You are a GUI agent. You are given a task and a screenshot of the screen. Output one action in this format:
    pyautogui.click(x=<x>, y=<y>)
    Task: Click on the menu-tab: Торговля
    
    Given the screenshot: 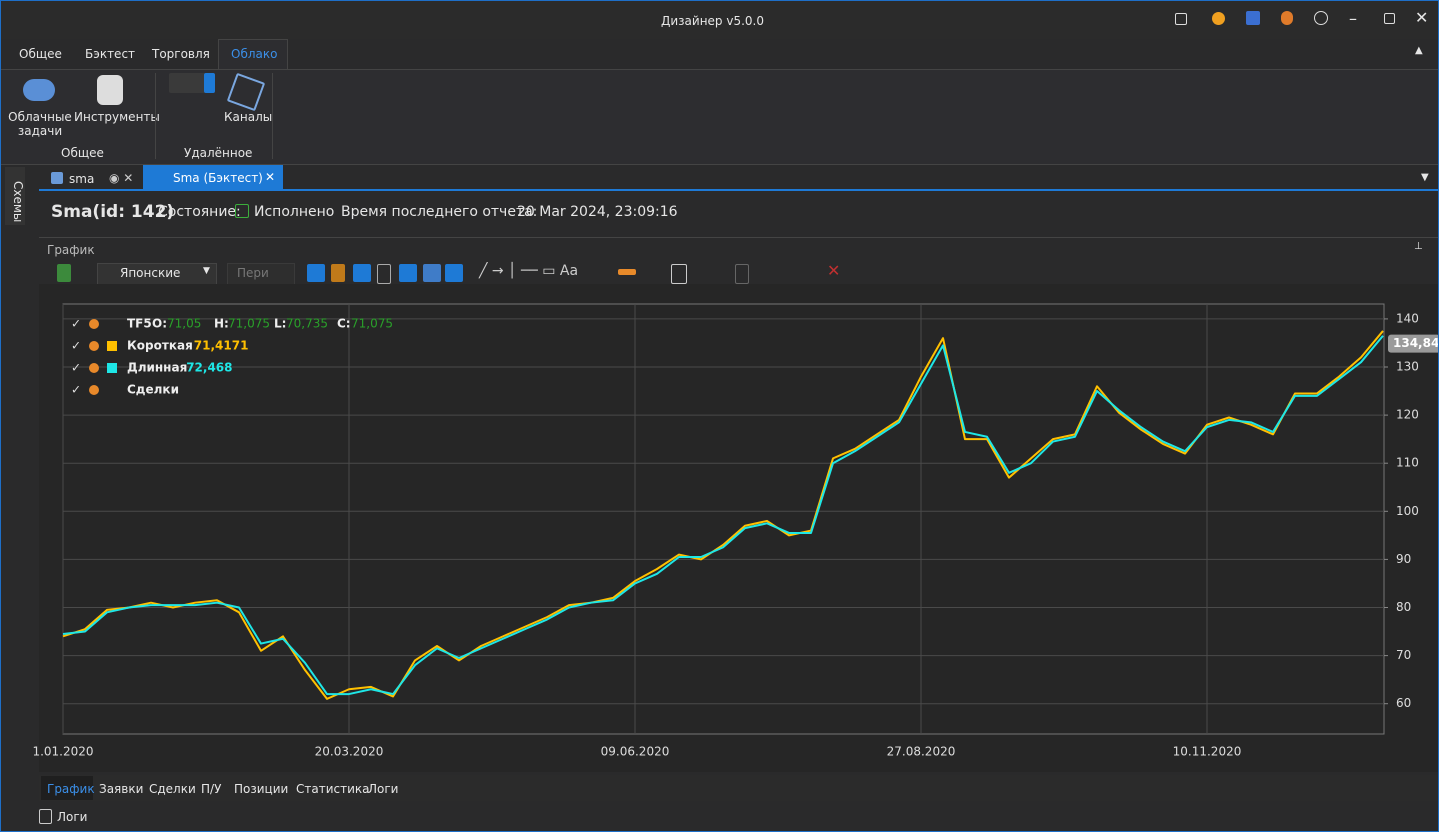 What is the action you would take?
    pyautogui.click(x=181, y=54)
    